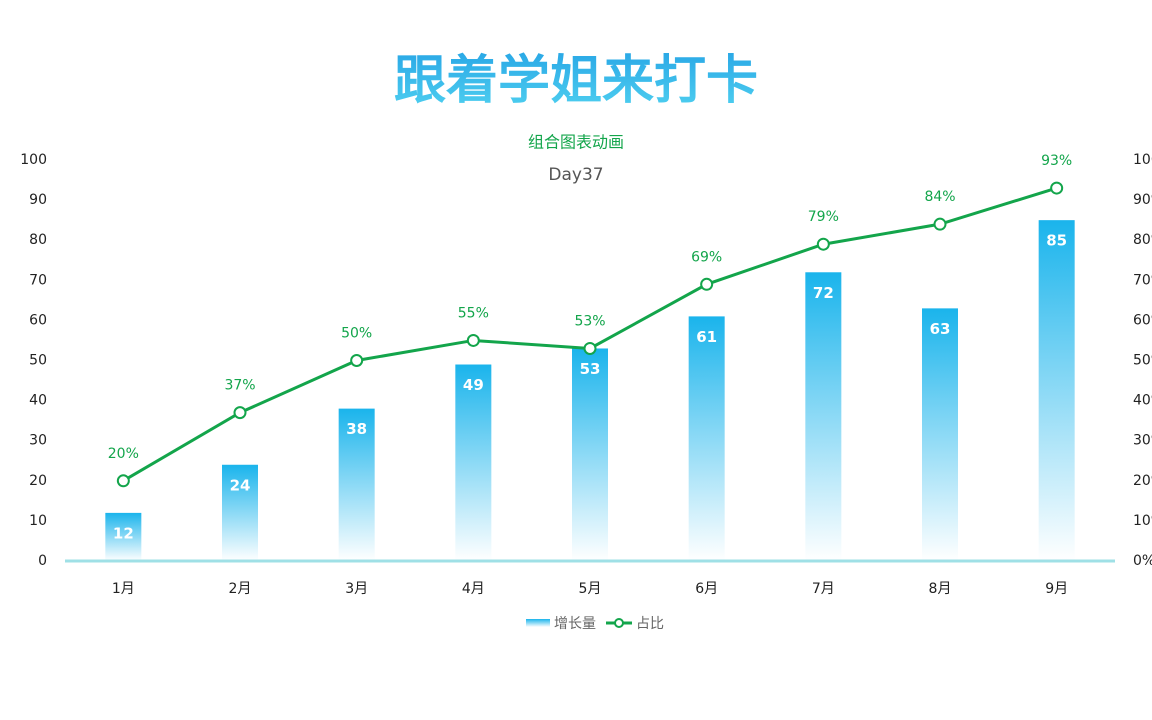  What do you see at coordinates (1142, 200) in the screenshot?
I see `y2-tick-label: 90%` at bounding box center [1142, 200].